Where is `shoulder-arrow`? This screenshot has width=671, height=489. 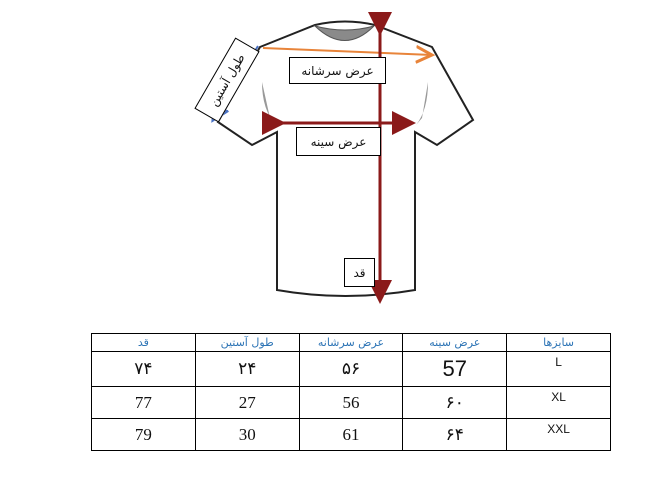
shoulder-arrow is located at coordinates (347, 51).